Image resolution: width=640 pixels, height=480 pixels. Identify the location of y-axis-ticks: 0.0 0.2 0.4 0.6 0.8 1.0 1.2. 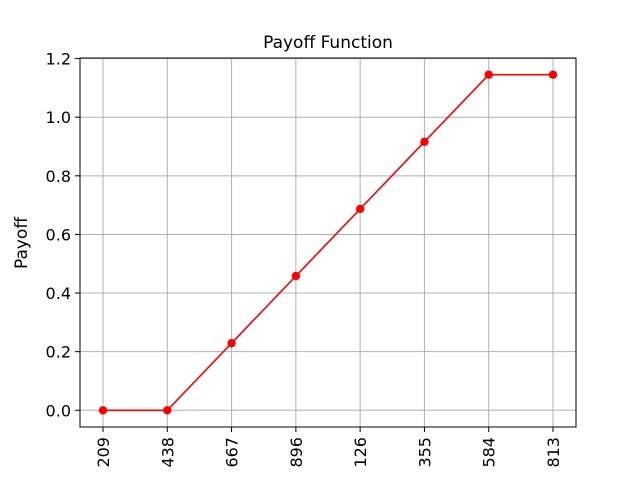
(63, 235).